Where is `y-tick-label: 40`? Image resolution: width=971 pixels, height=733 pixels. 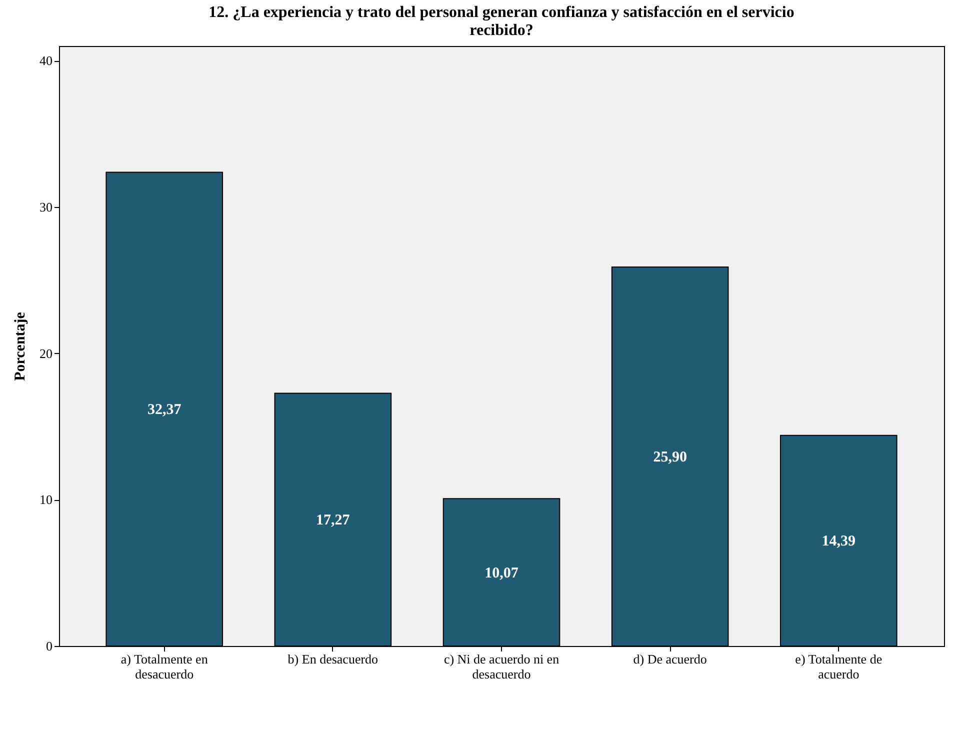 y-tick-label: 40 is located at coordinates (46, 60).